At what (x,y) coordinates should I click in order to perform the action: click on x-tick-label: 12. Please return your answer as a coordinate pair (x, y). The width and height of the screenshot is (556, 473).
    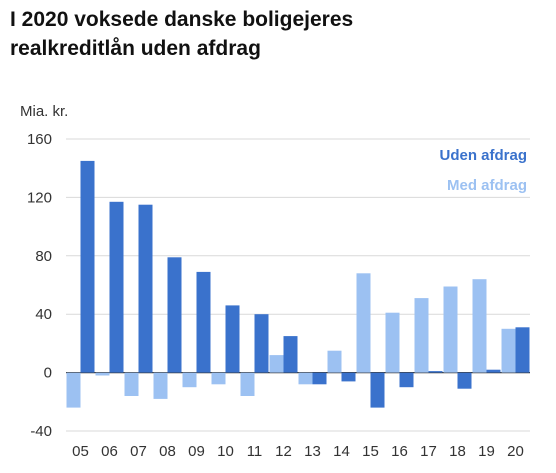
    Looking at the image, I should click on (283, 451).